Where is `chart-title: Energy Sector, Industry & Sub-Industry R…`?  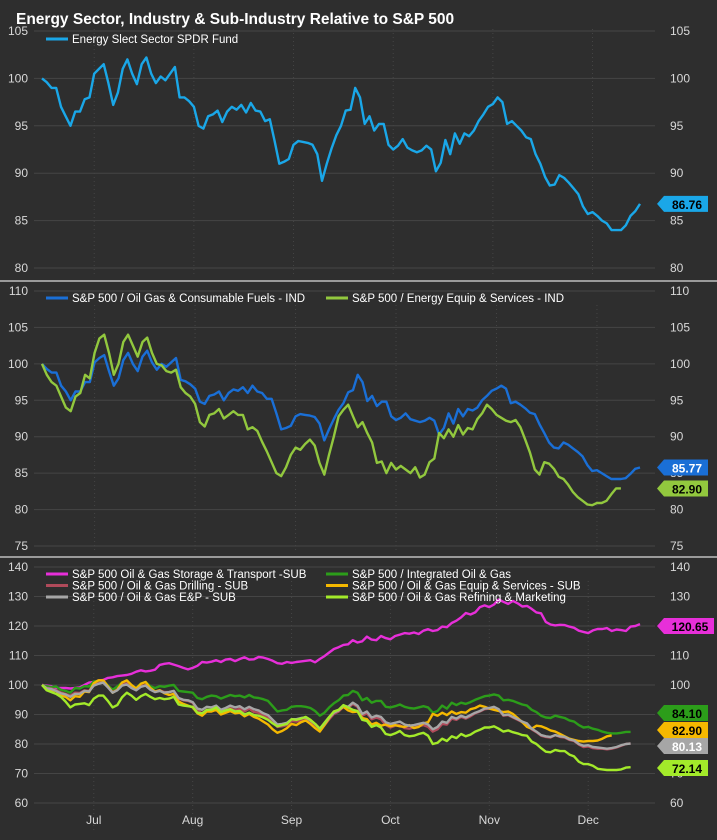 chart-title: Energy Sector, Industry & Sub-Industry R… is located at coordinates (235, 19).